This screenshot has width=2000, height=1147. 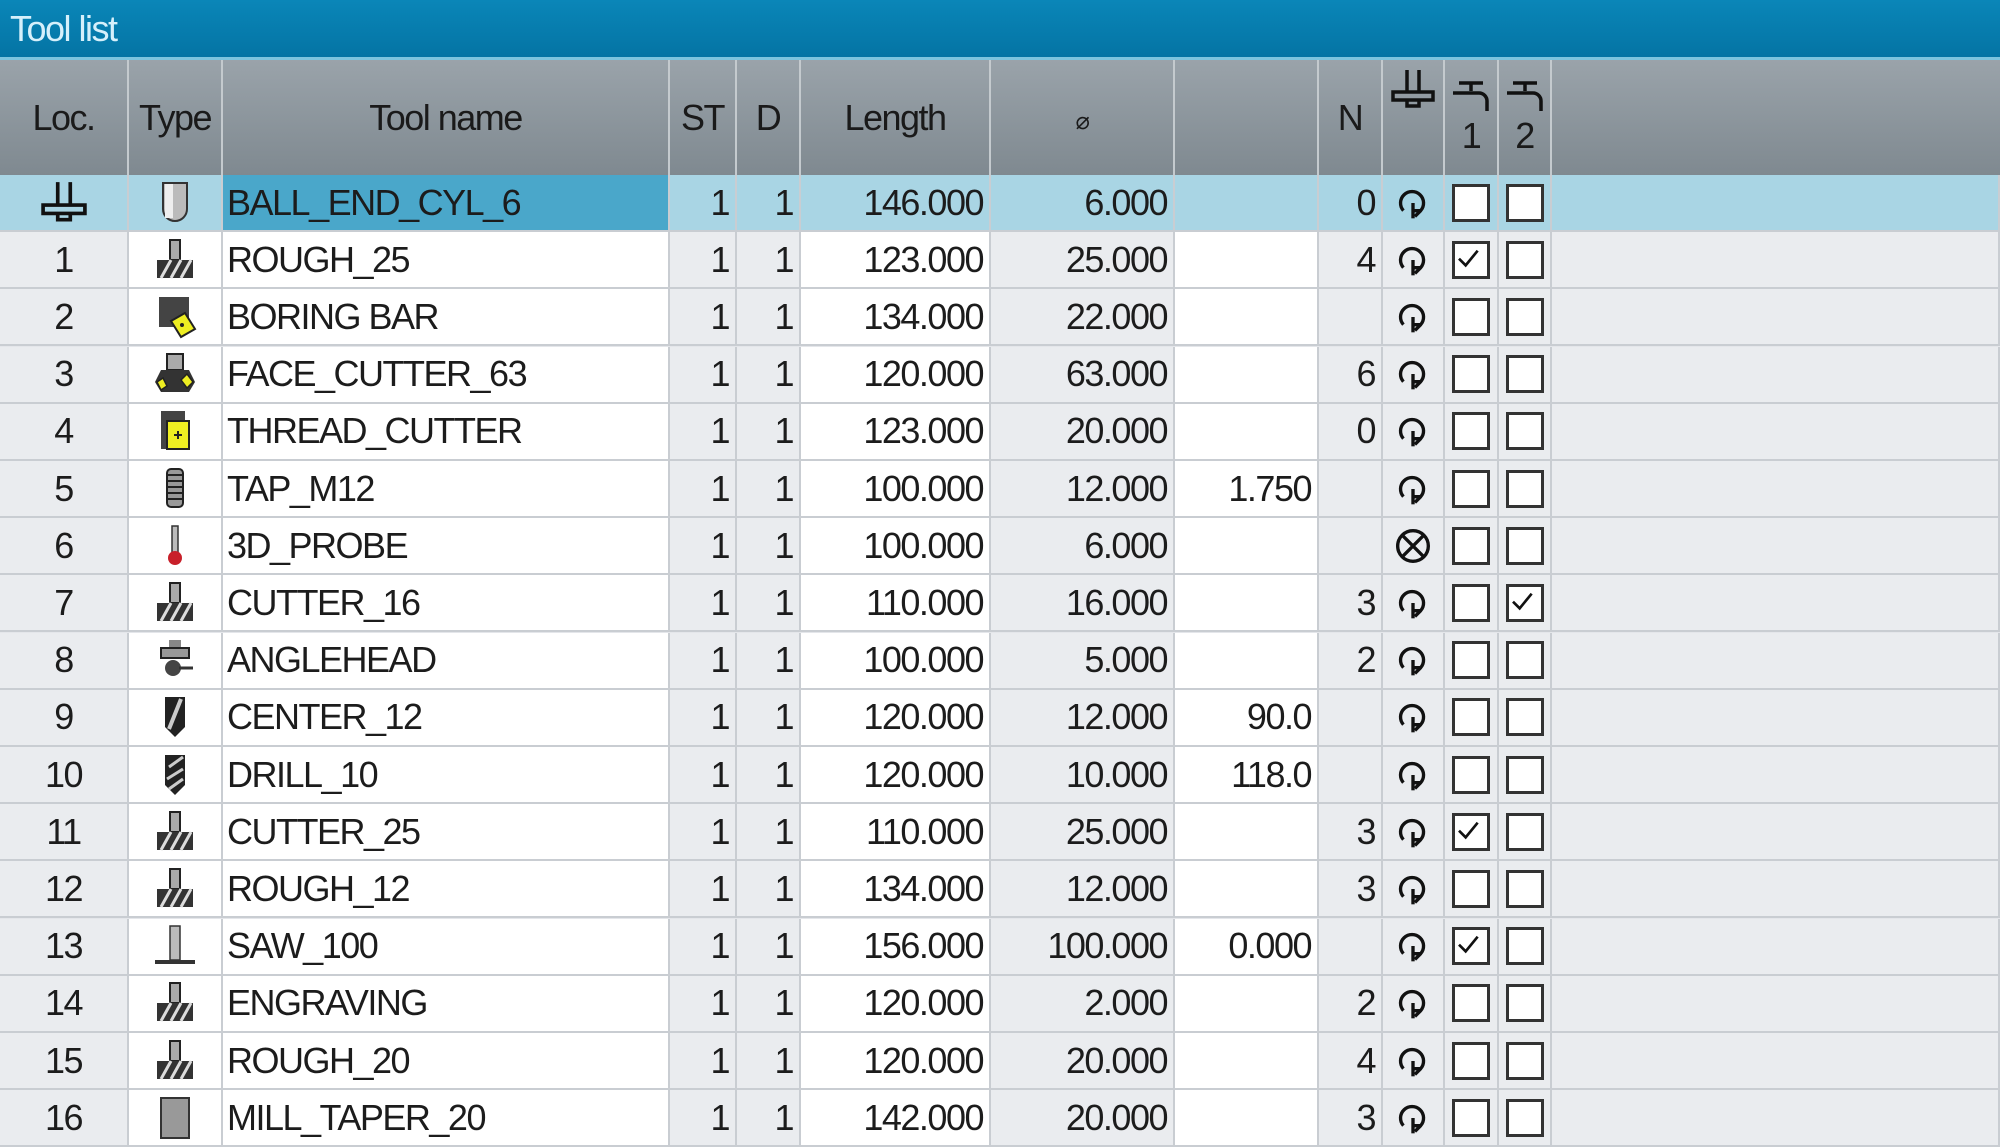 I want to click on cell-extra: 0.000, so click(x=1247, y=946).